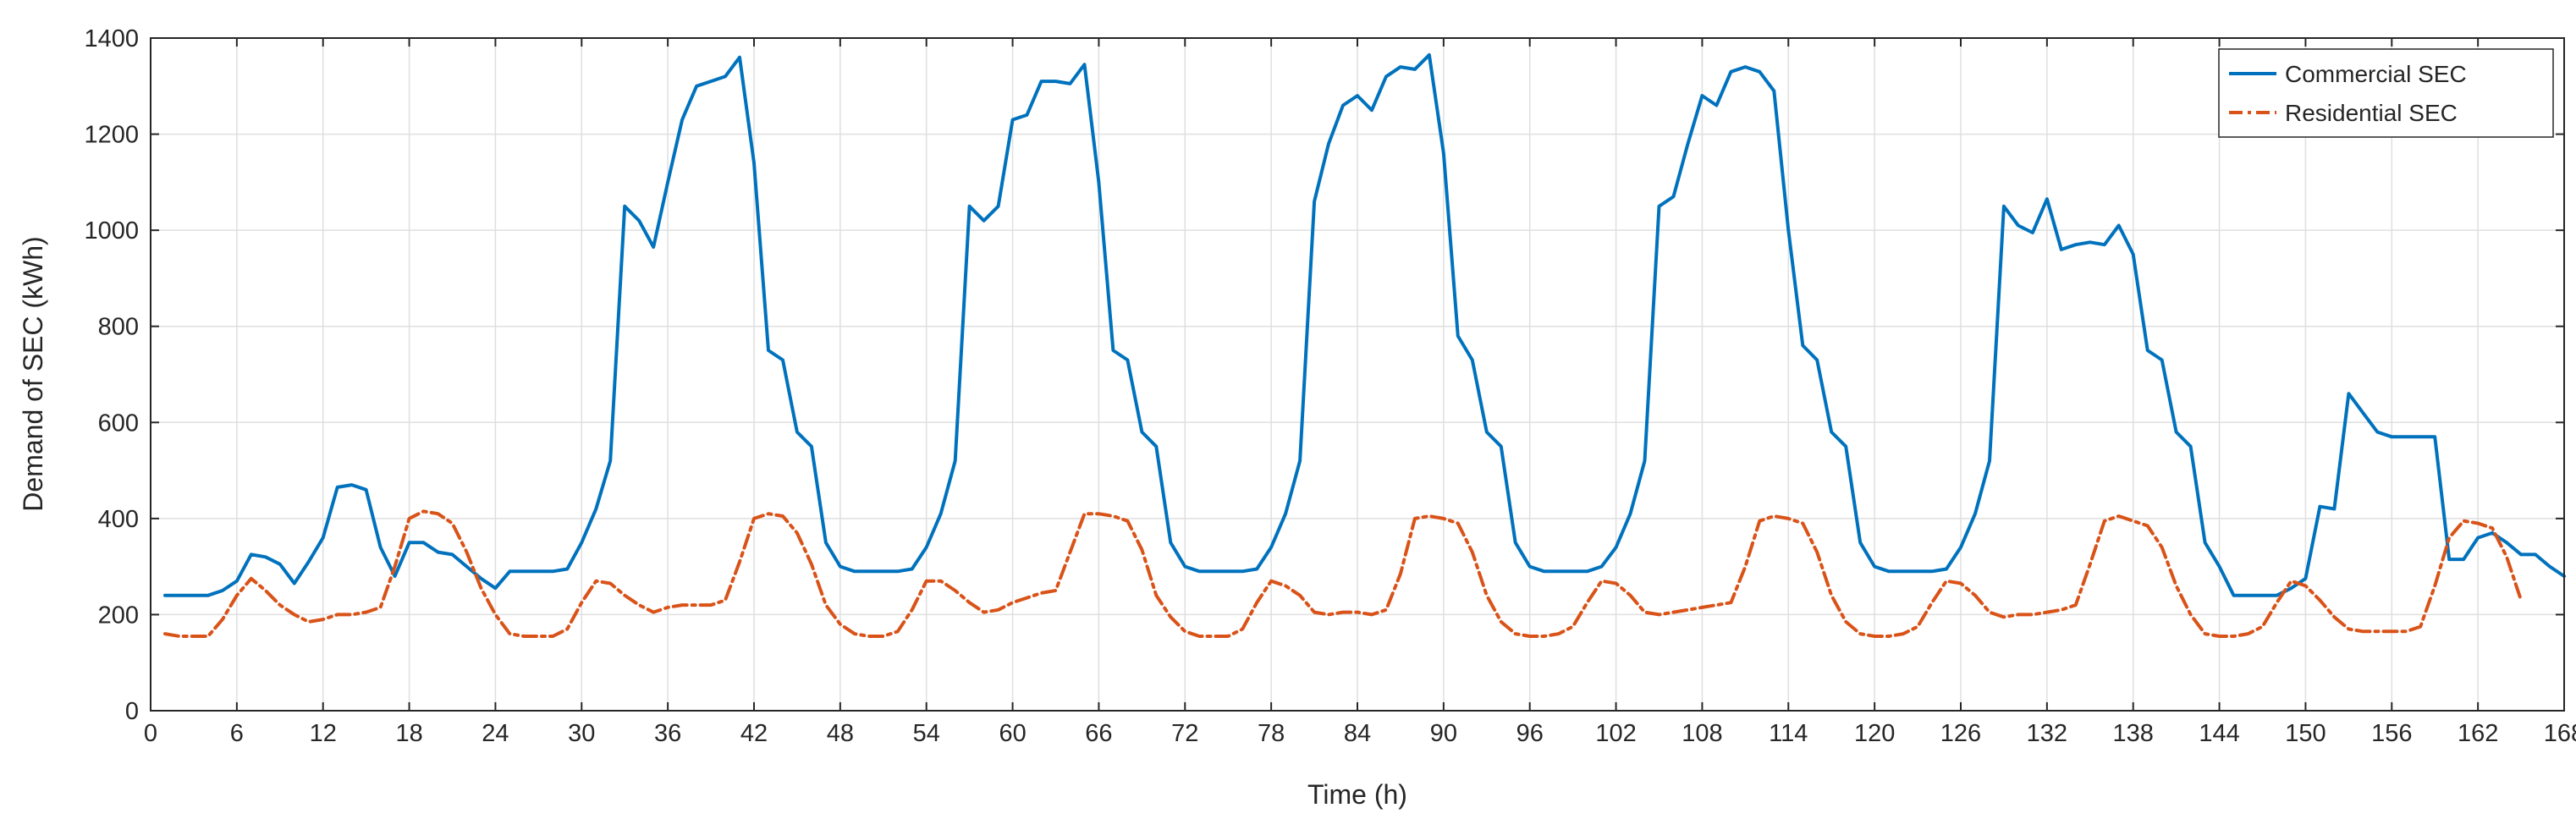  What do you see at coordinates (840, 733) in the screenshot?
I see `x-tick-label: 48` at bounding box center [840, 733].